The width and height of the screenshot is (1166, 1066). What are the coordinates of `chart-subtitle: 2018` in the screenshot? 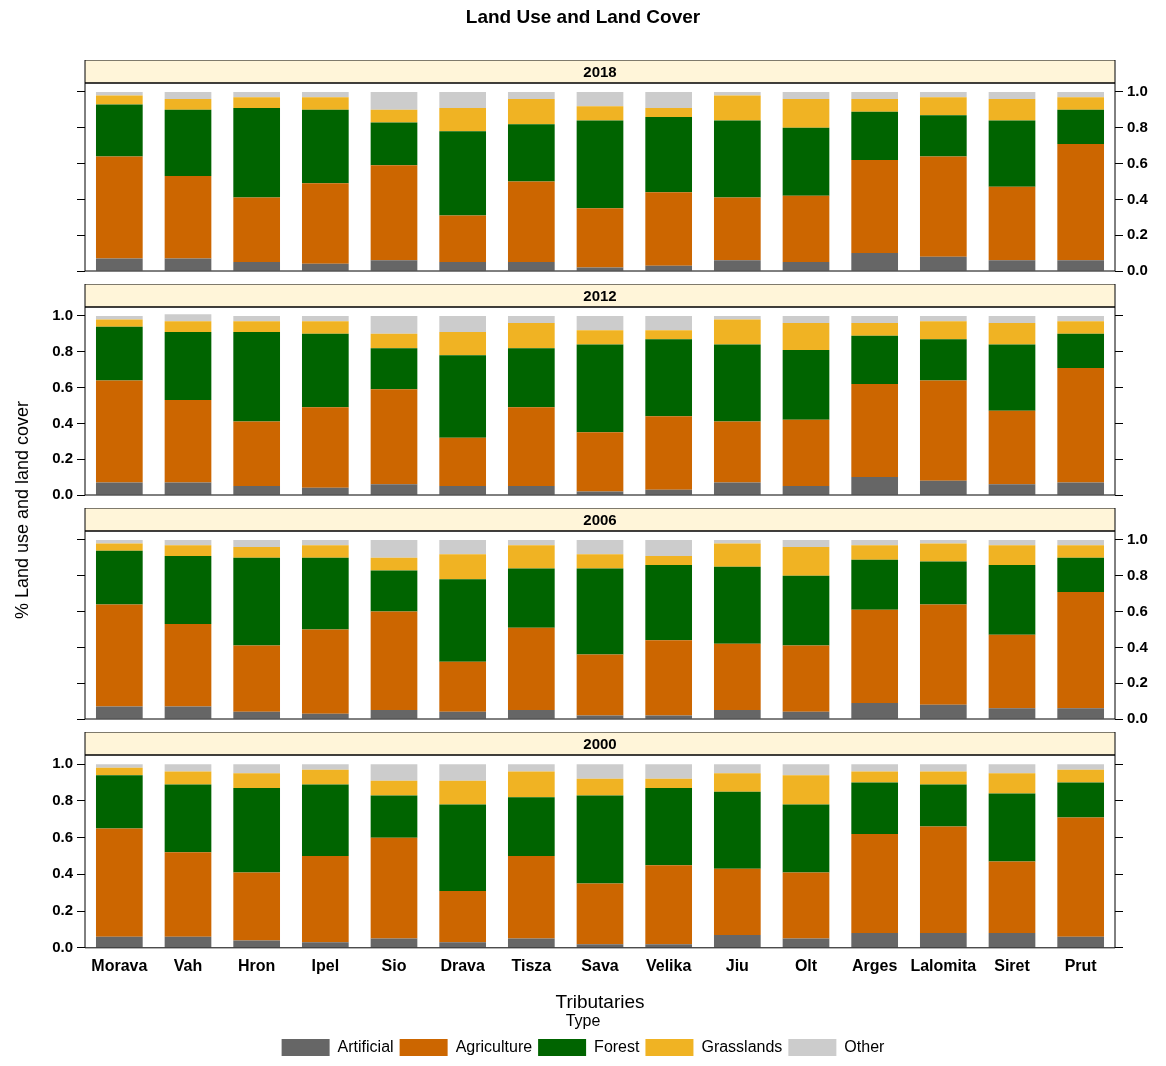 It's located at (600, 71).